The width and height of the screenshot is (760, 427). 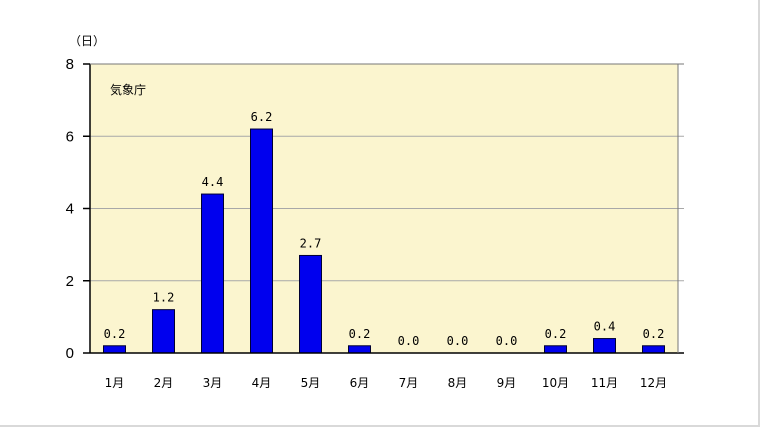 I want to click on x-category-label: 4月, so click(x=262, y=383).